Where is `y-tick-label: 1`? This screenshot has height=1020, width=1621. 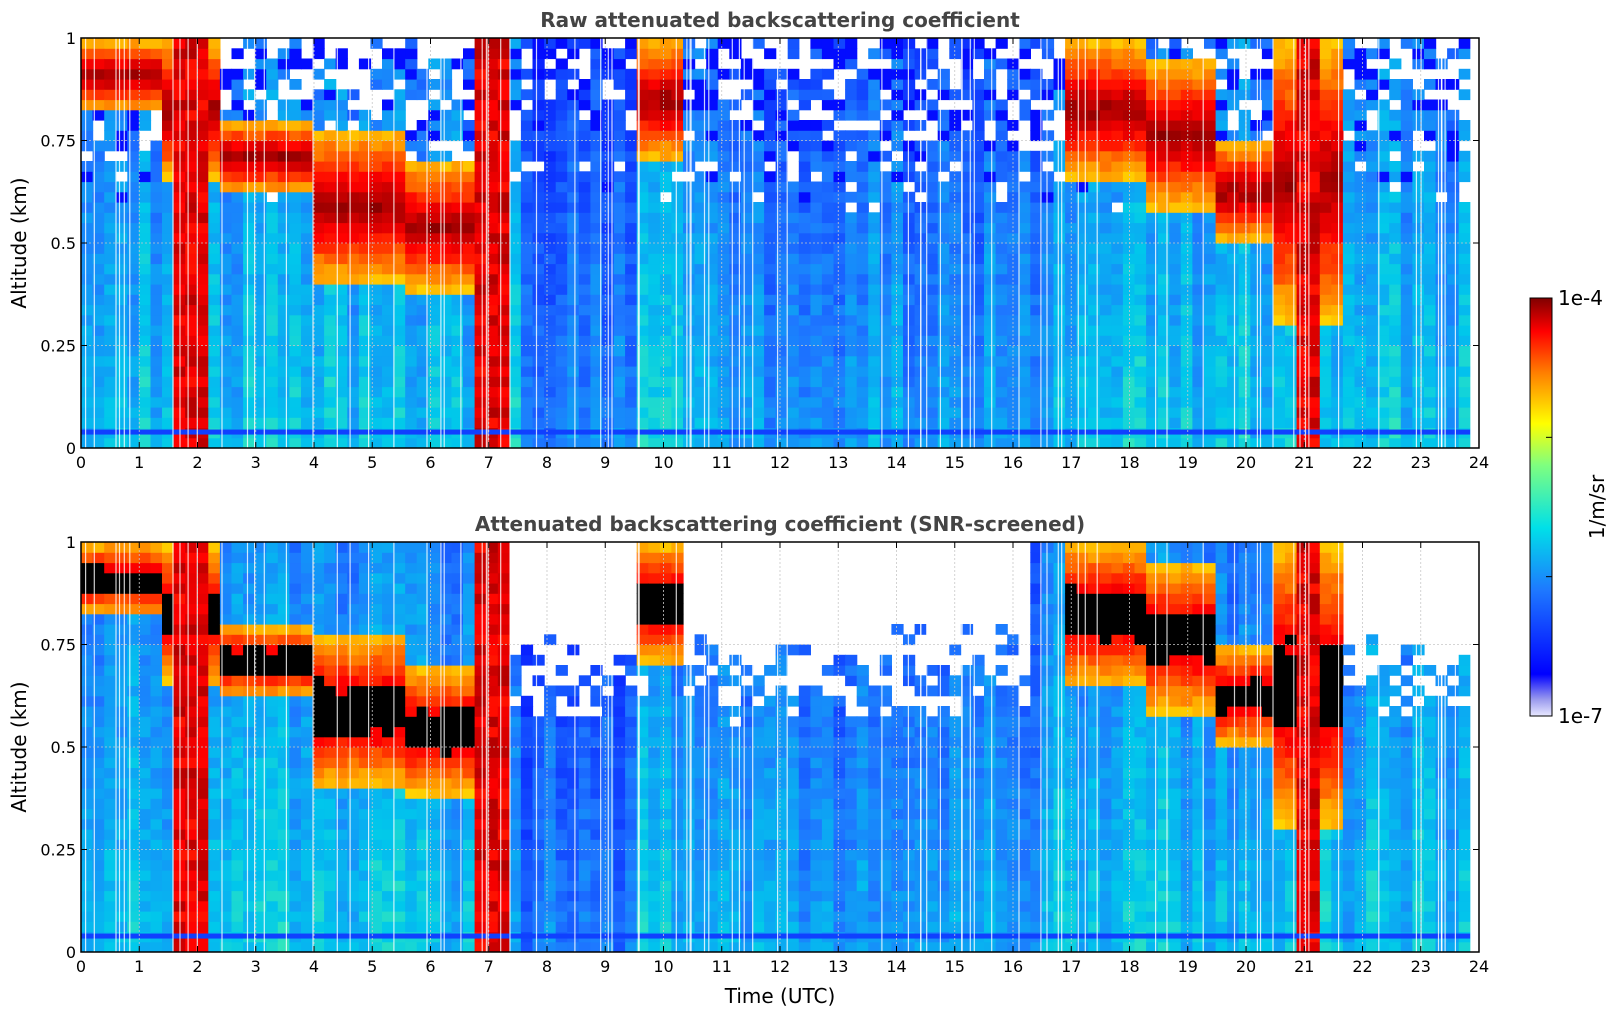
y-tick-label: 1 is located at coordinates (71, 38).